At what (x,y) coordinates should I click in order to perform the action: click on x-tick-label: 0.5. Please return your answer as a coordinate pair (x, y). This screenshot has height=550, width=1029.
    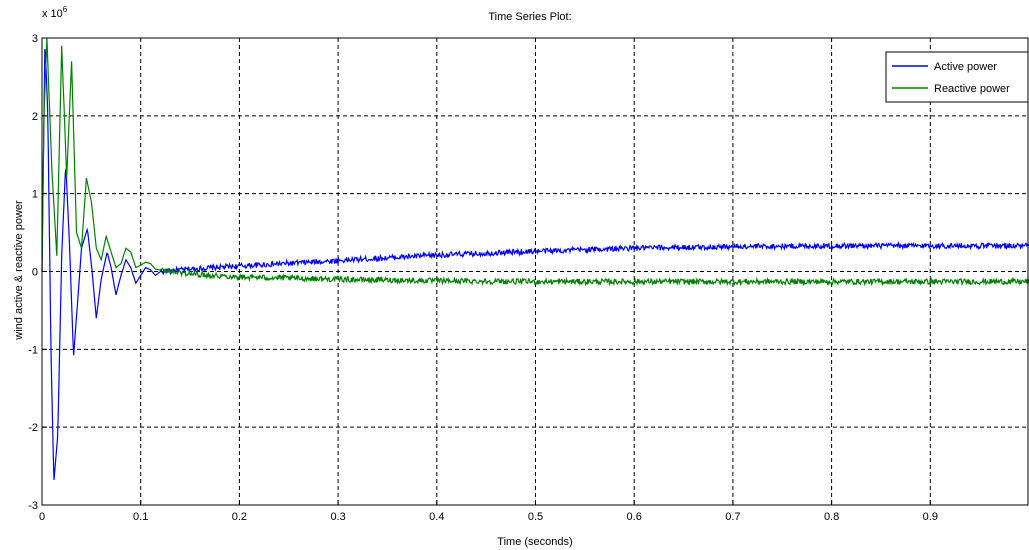
    Looking at the image, I should click on (535, 517).